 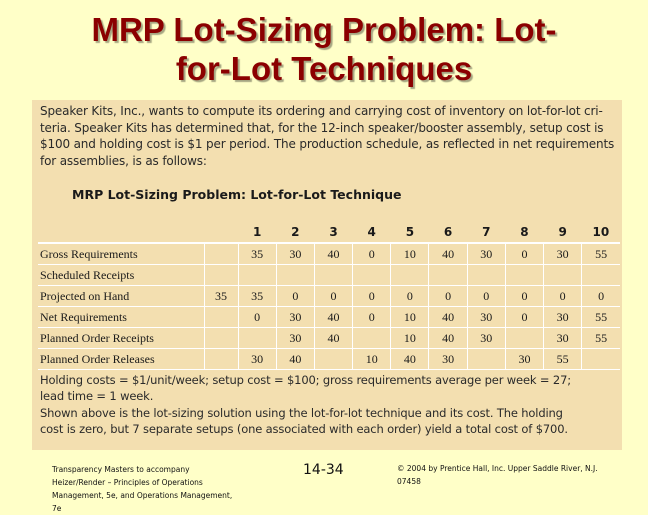 I want to click on slide-title-line-1: MRP Lot-Sizing Problem: Lot-, so click(x=324, y=29).